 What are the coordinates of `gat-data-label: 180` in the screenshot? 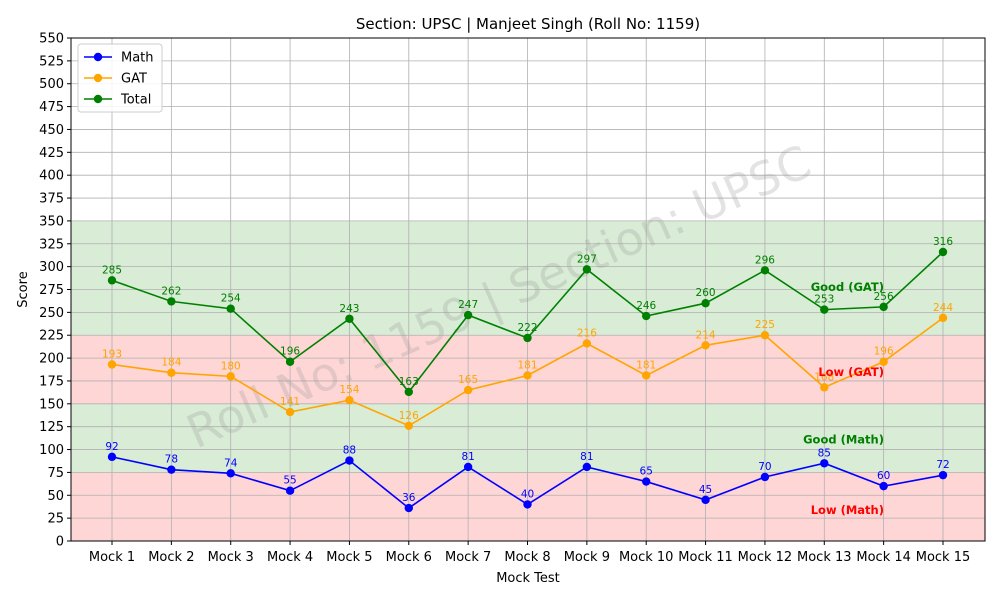 It's located at (231, 366).